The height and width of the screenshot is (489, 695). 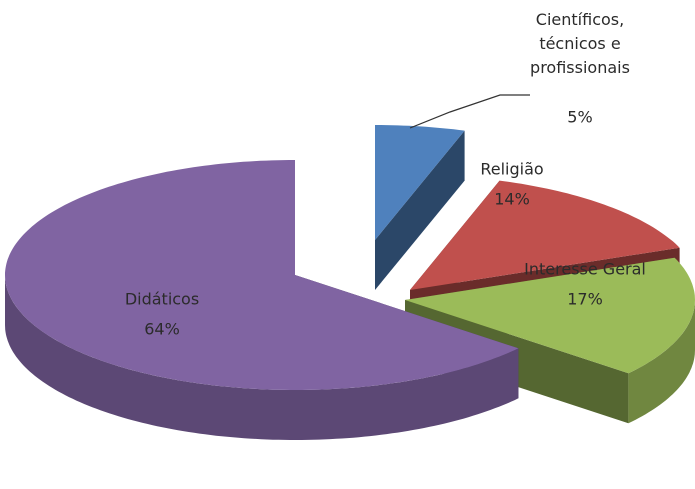 What do you see at coordinates (469, 111) in the screenshot?
I see `leader-line` at bounding box center [469, 111].